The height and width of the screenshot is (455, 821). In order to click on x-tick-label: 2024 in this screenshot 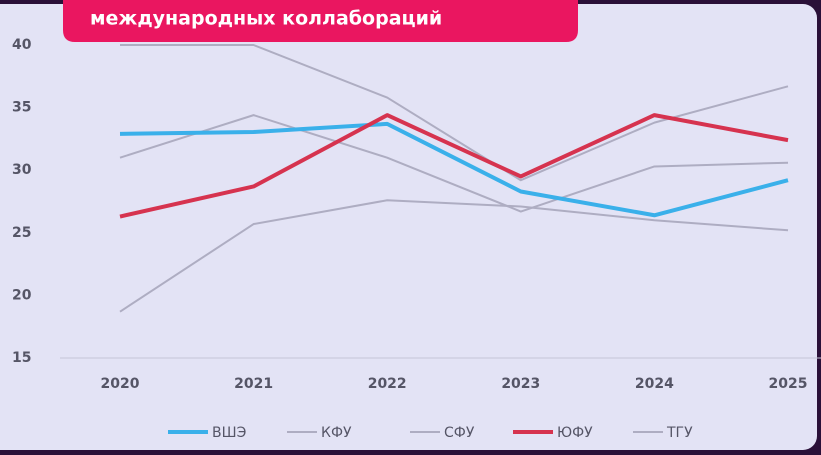, I will do `click(654, 384)`.